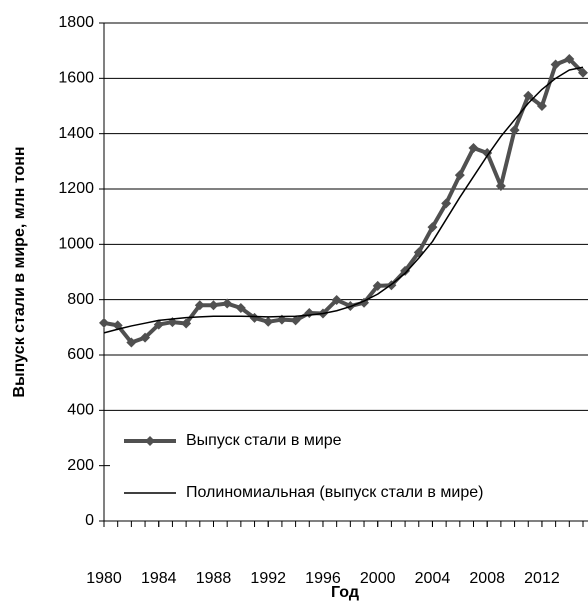  I want to click on y-tick-label: 400, so click(80, 410).